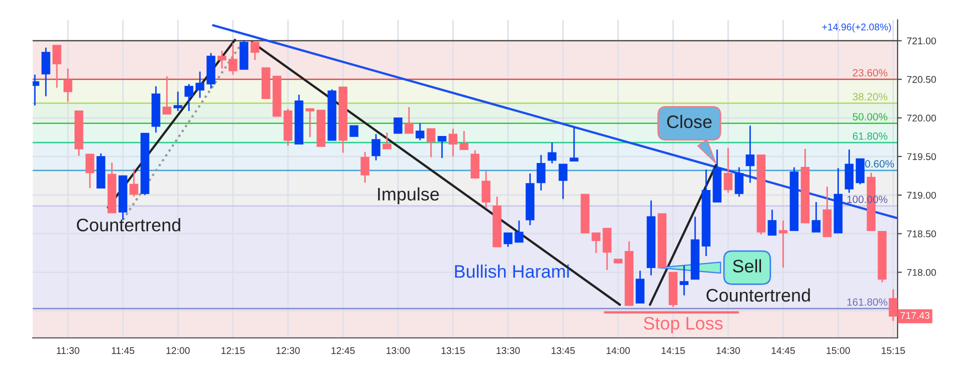 The width and height of the screenshot is (961, 375). I want to click on y-tick-label: 718.50, so click(921, 234).